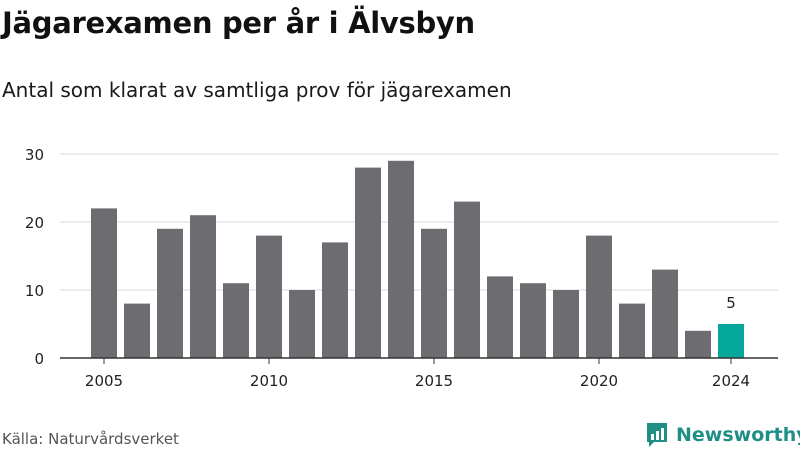  Describe the element at coordinates (203, 286) in the screenshot. I see `bar-2008` at that location.